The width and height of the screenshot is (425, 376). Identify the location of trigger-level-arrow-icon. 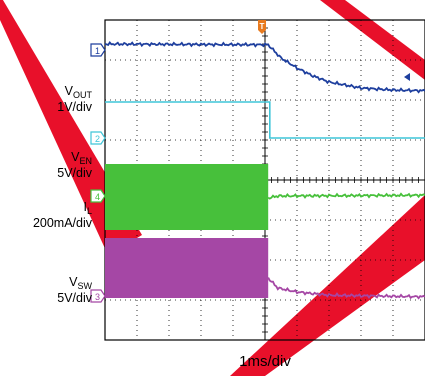
(407, 77).